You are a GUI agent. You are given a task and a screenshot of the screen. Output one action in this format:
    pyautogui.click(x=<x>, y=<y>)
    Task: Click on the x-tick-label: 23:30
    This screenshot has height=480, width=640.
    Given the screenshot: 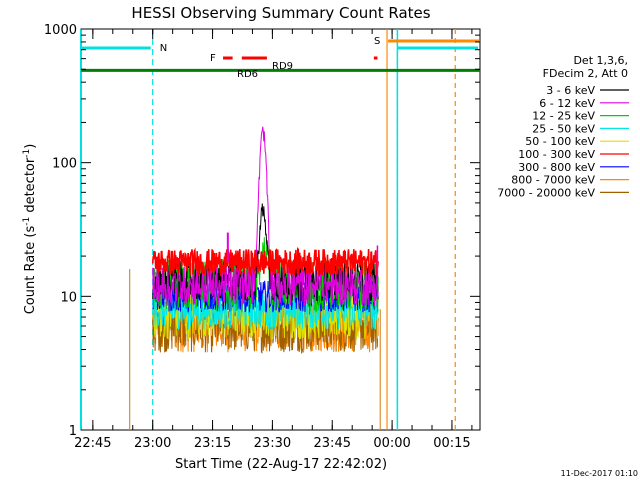 What is the action you would take?
    pyautogui.click(x=272, y=443)
    